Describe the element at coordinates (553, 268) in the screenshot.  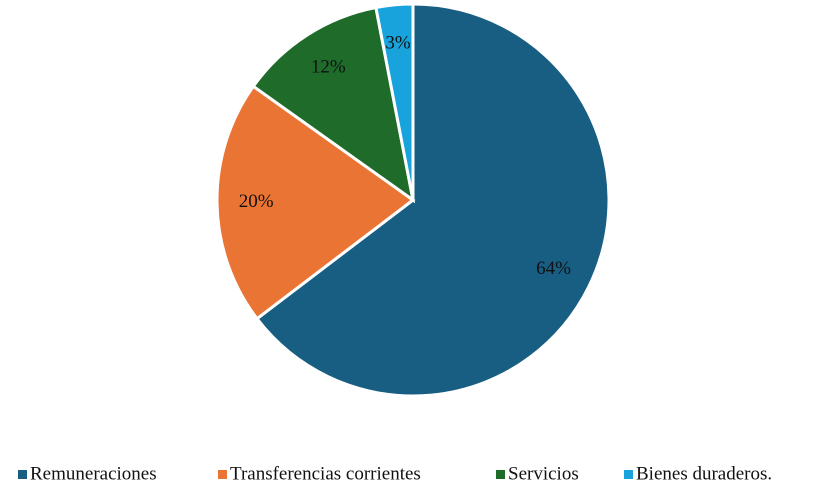
I see `data-label: 64%` at that location.